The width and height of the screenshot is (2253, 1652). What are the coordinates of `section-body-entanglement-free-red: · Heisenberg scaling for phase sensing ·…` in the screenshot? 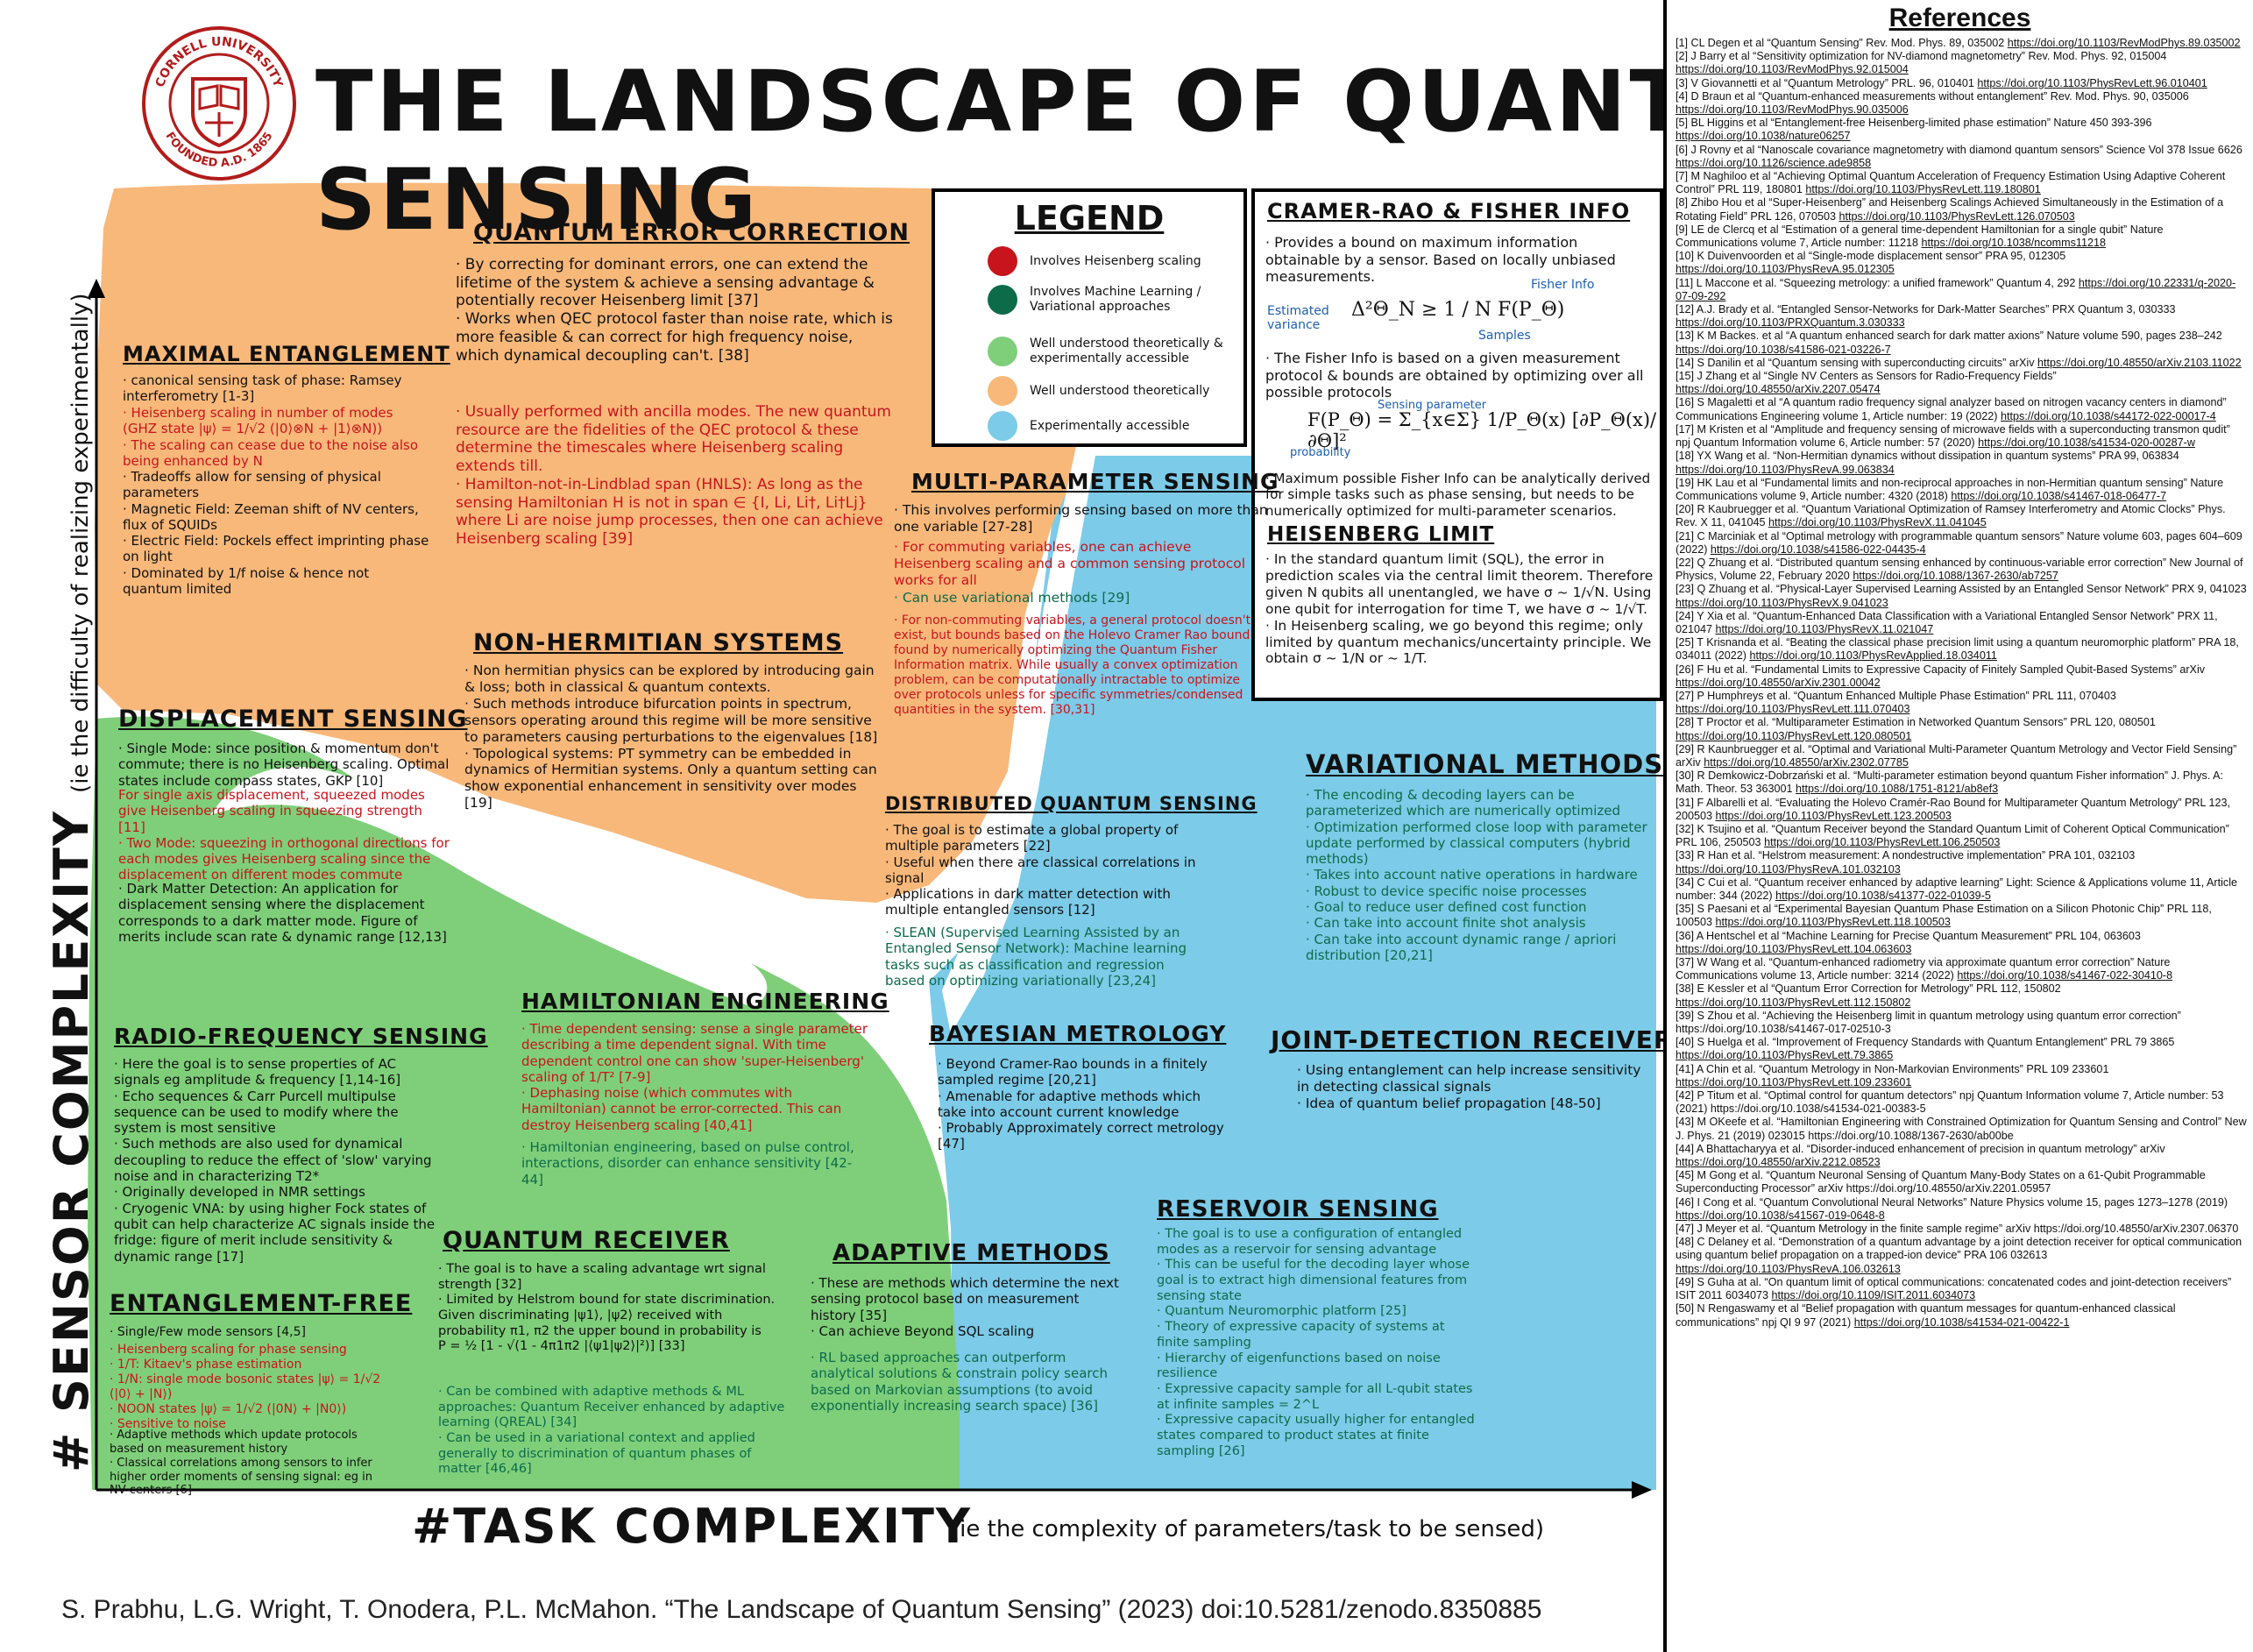 It's located at (246, 1387).